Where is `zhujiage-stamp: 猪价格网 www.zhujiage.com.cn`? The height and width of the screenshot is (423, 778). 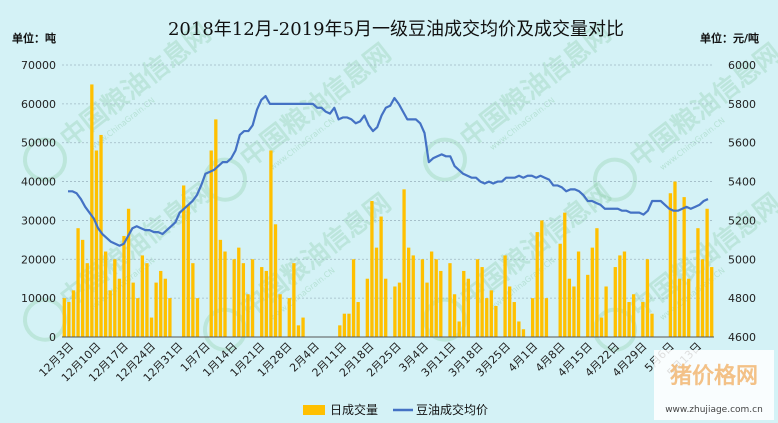 zhujiage-stamp: 猪价格网 www.zhujiage.com.cn is located at coordinates (714, 385).